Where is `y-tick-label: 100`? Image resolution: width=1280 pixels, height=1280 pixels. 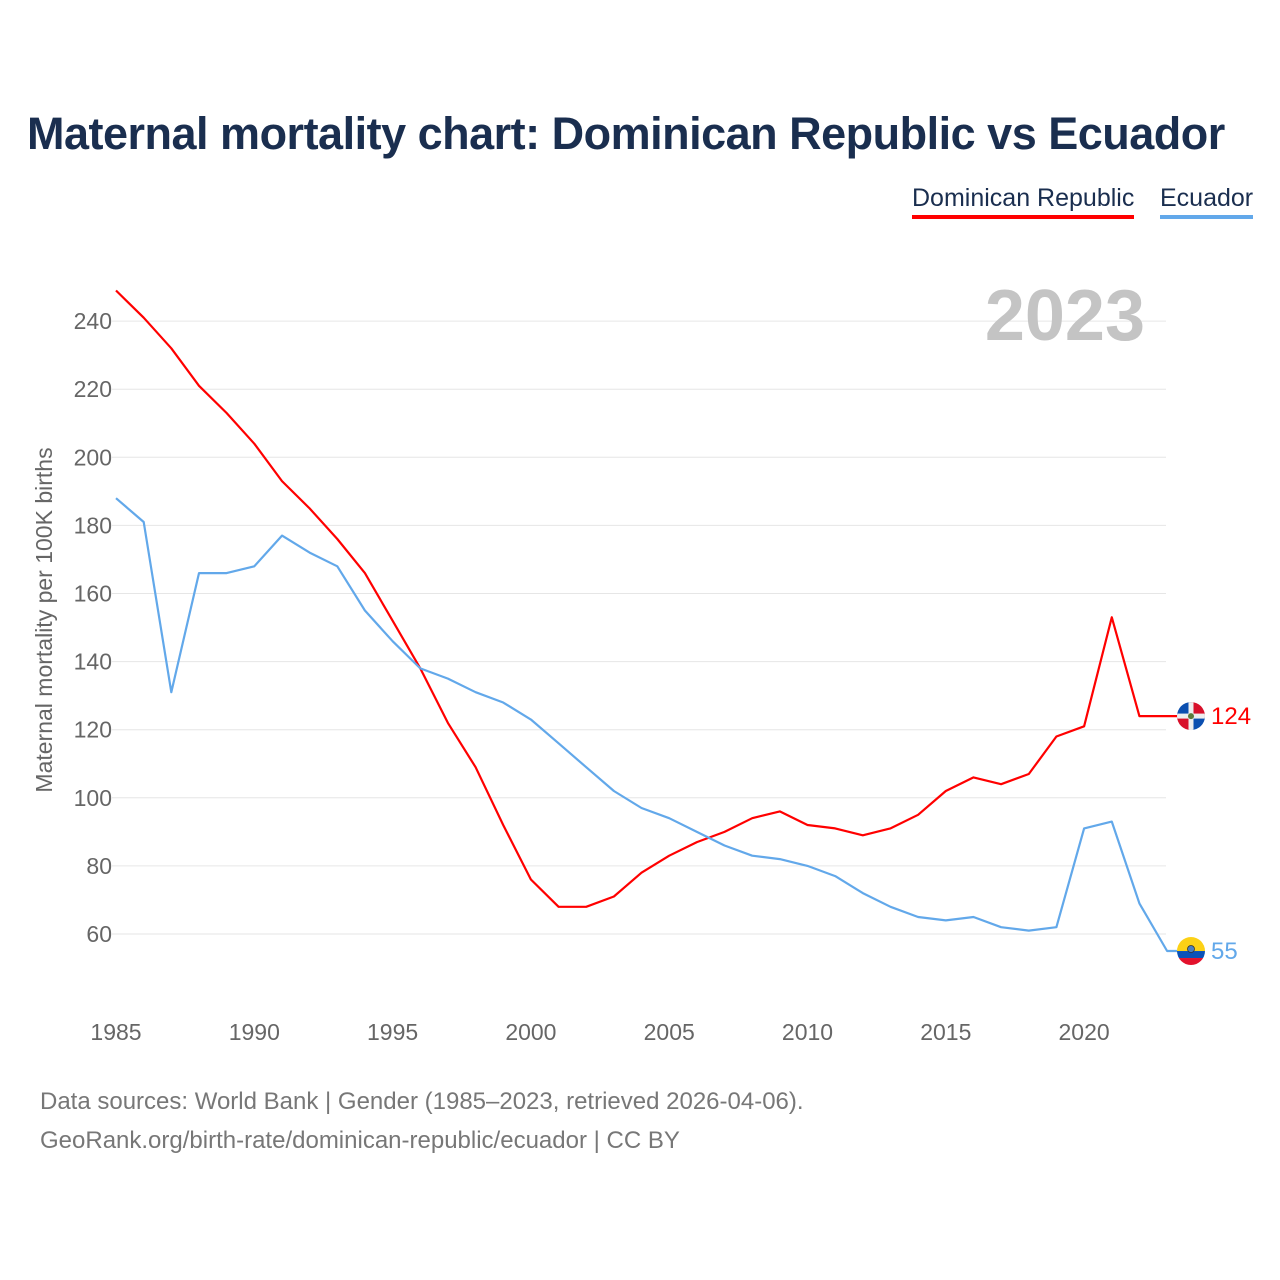
y-tick-label: 100 is located at coordinates (93, 798).